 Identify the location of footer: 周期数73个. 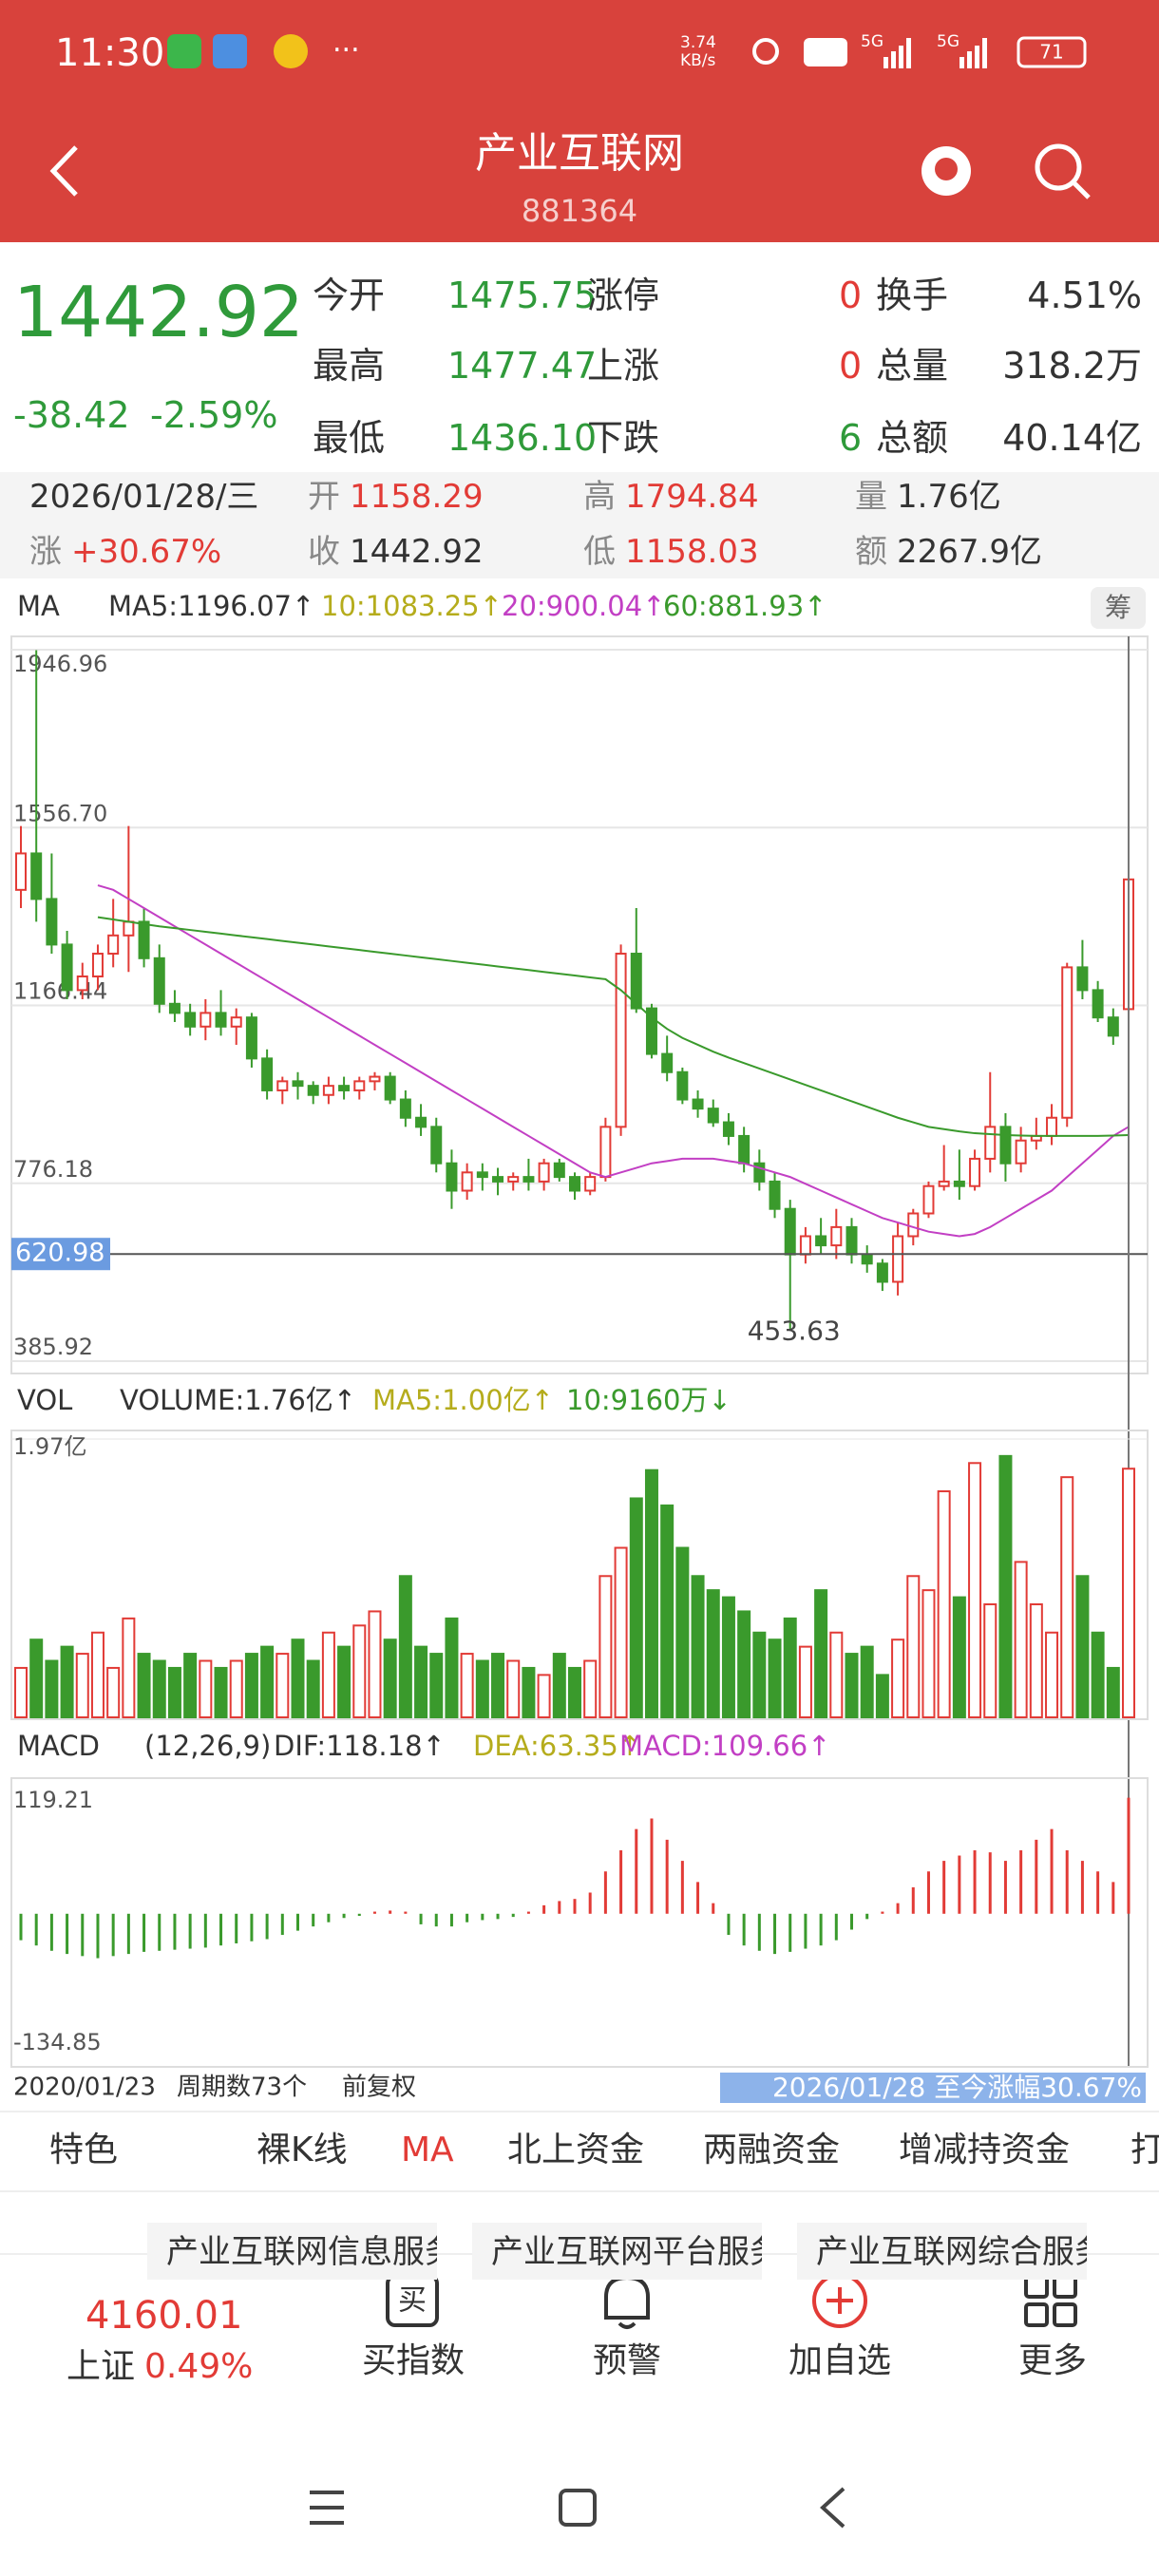
(242, 2088).